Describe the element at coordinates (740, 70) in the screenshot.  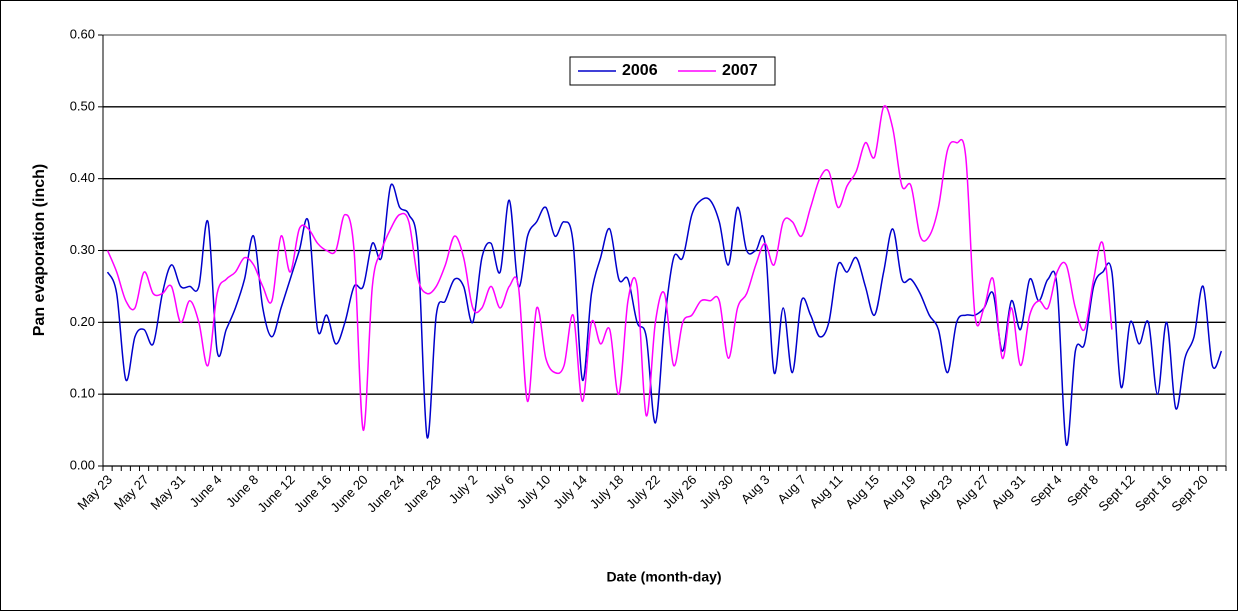
I see `legend-label: 2007` at that location.